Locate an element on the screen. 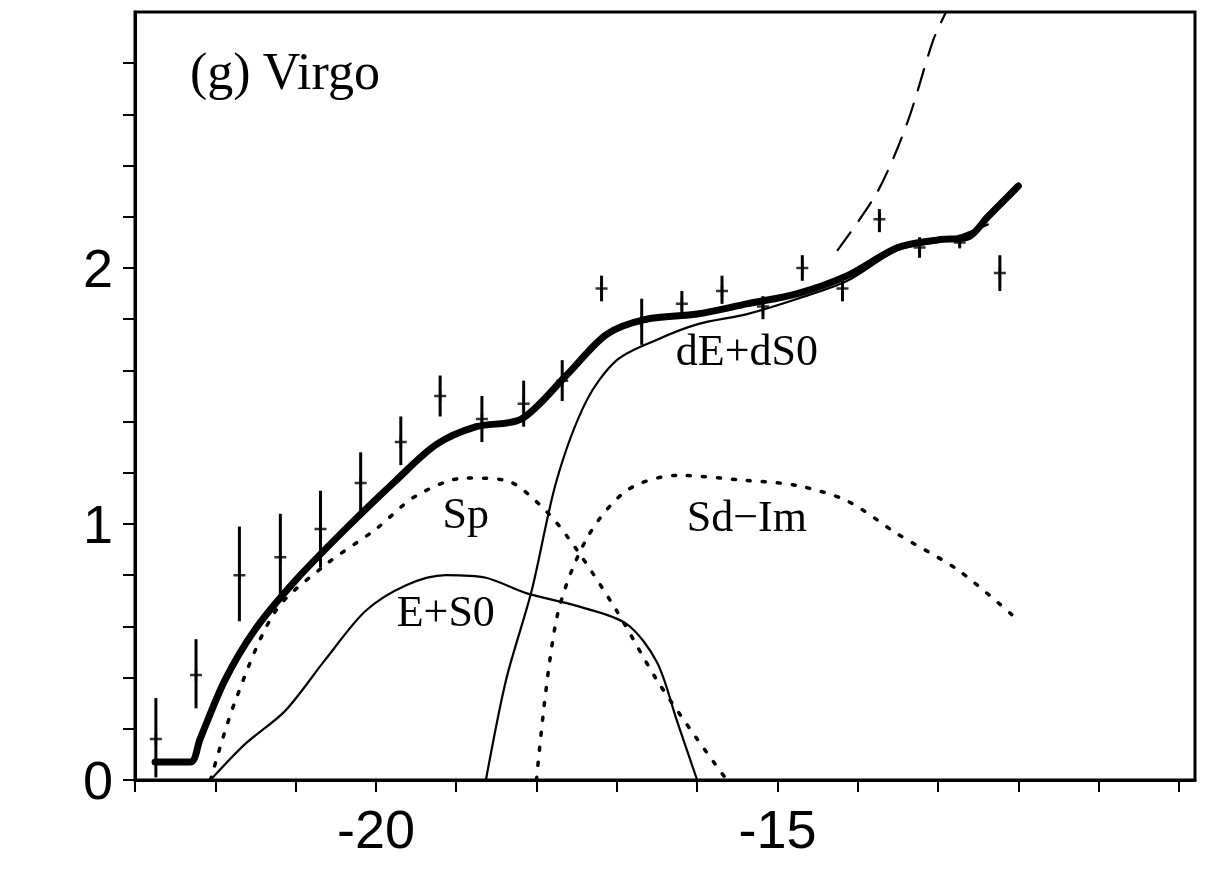 The width and height of the screenshot is (1220, 888). annotation: dE+dS0 is located at coordinates (746, 350).